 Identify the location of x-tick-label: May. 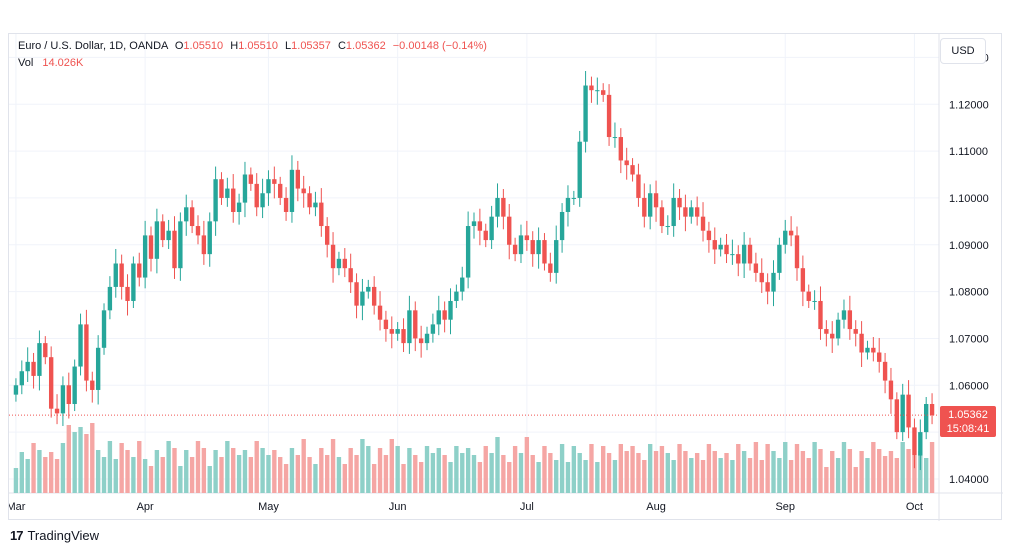
(268, 507).